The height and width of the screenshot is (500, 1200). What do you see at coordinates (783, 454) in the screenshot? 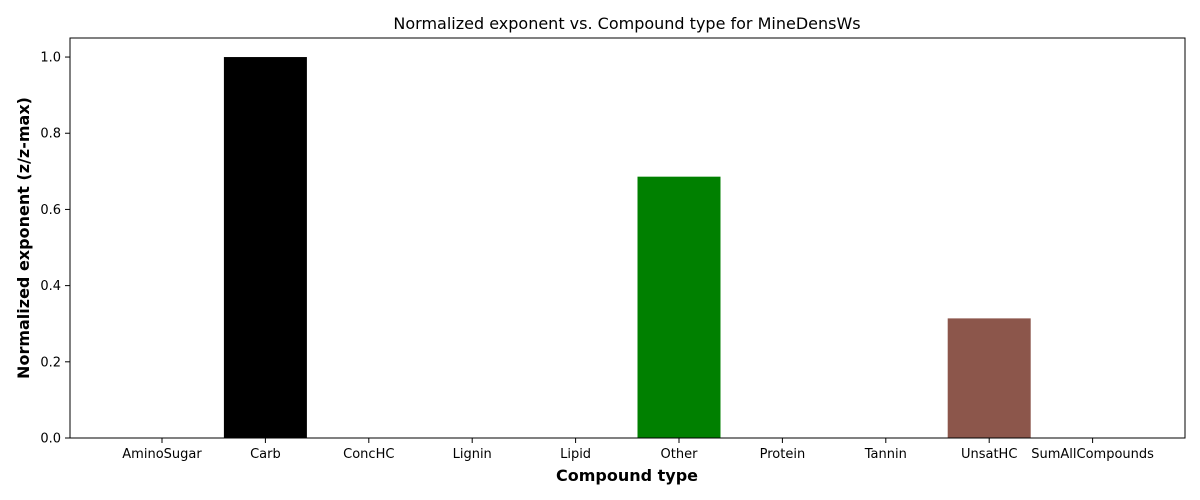
I see `x-tick-label: Protein` at bounding box center [783, 454].